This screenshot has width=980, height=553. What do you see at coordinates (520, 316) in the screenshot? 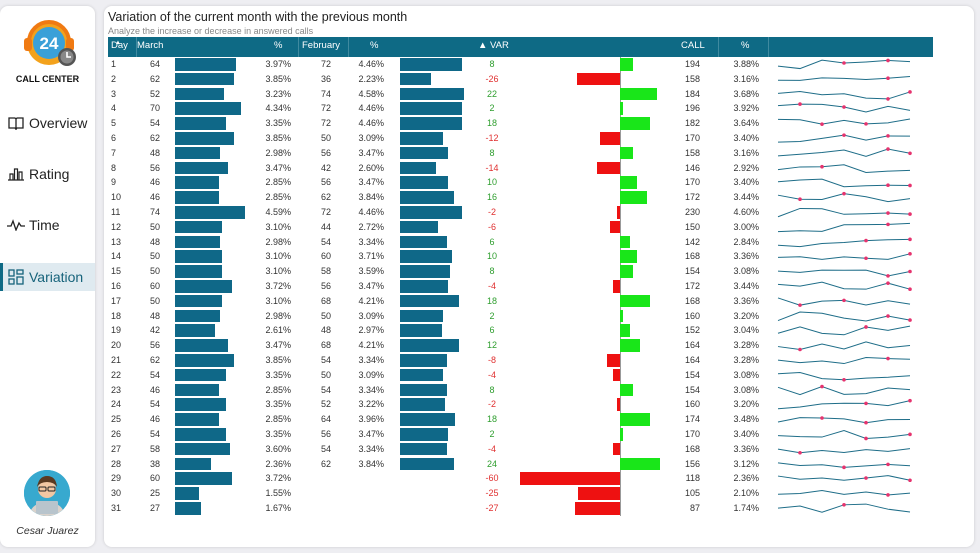
I see `table-row: 18 48 2.98% 50 3.09% 2 160 3.20%` at bounding box center [520, 316].